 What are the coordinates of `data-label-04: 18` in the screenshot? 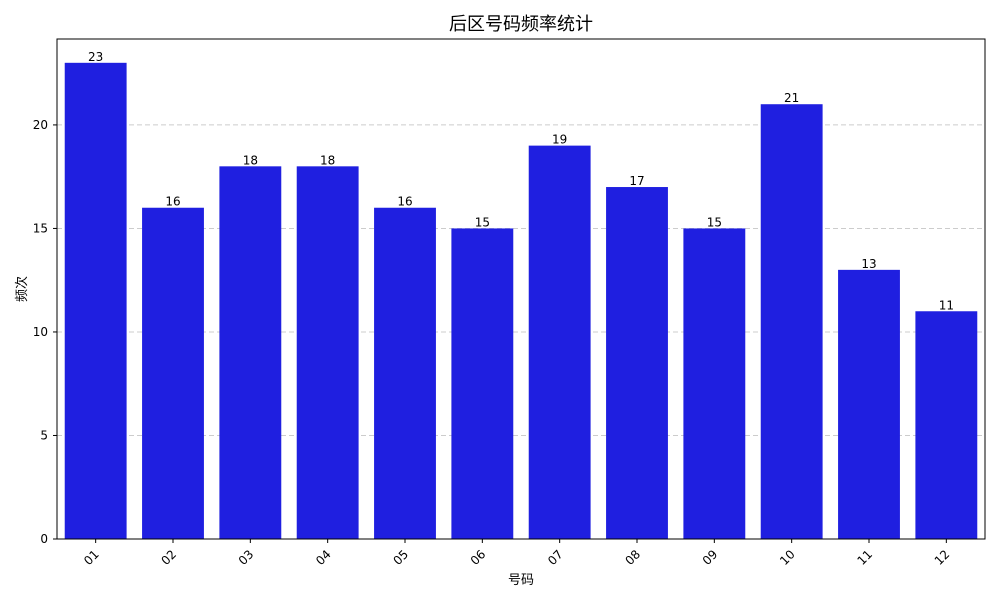 It's located at (327, 160).